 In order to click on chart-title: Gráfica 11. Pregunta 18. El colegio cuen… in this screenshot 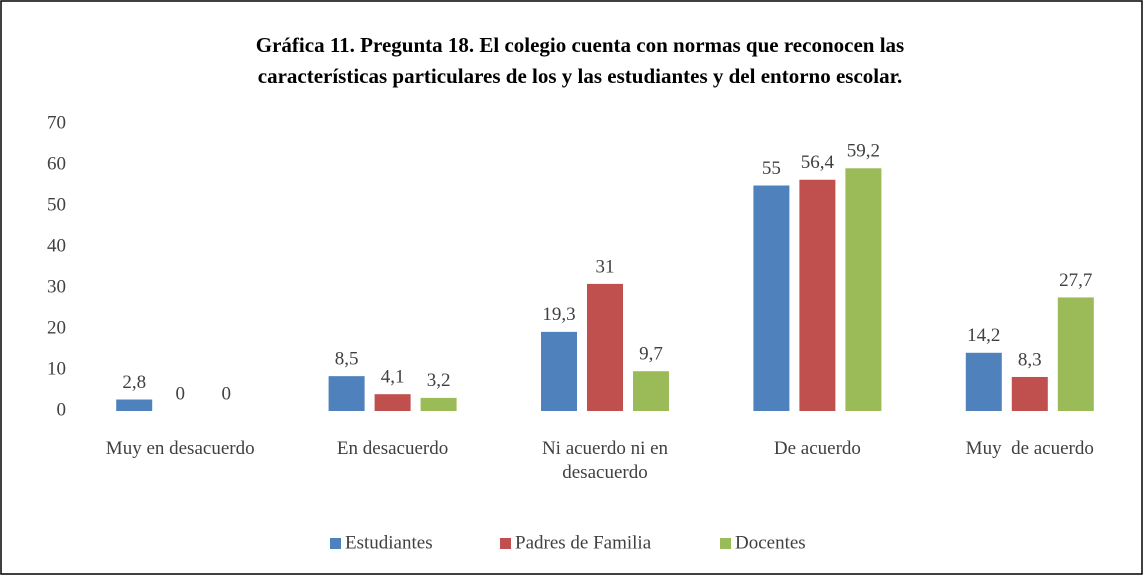, I will do `click(580, 45)`.